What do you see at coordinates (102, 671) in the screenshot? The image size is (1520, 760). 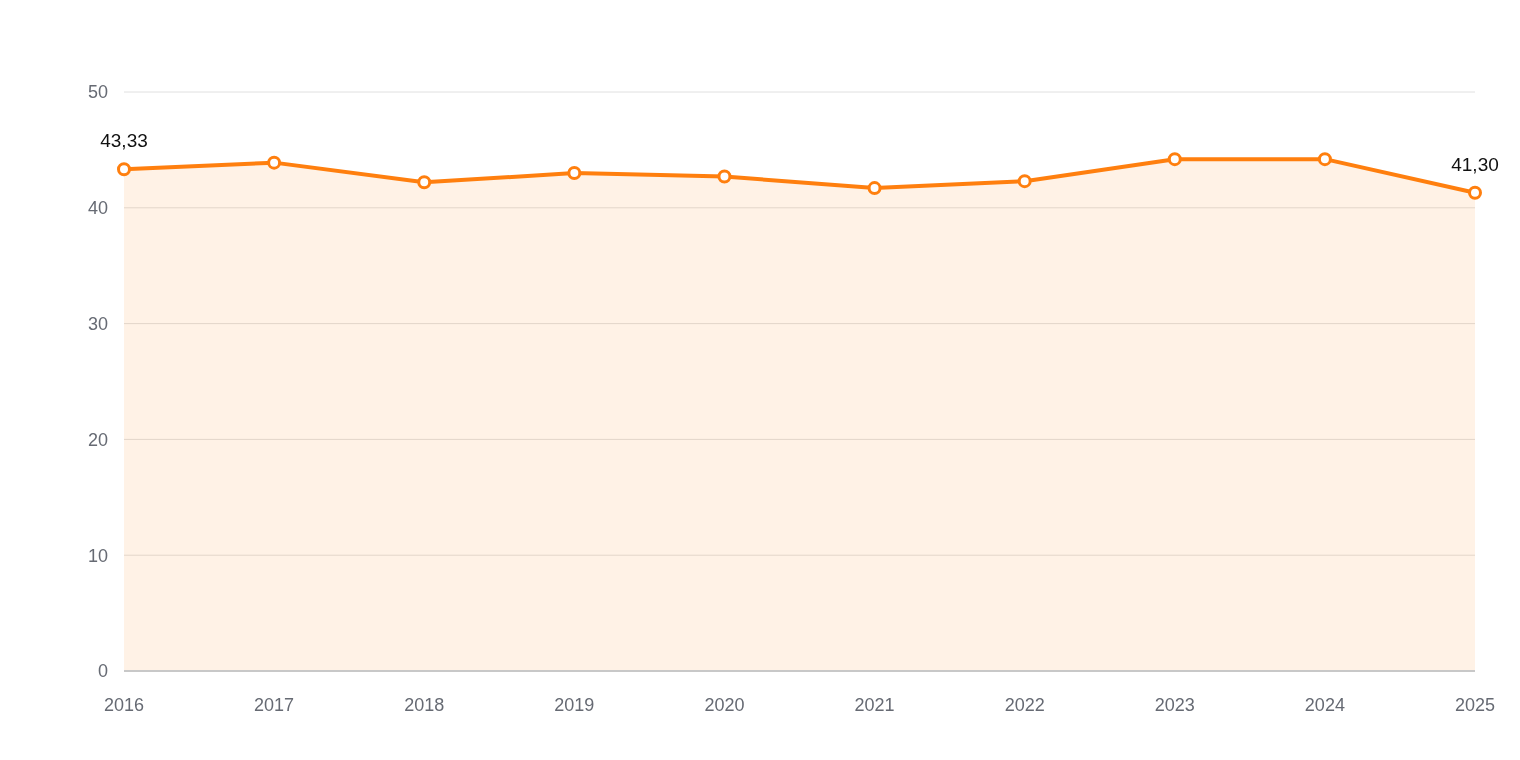 I see `y-tick-label: 0` at bounding box center [102, 671].